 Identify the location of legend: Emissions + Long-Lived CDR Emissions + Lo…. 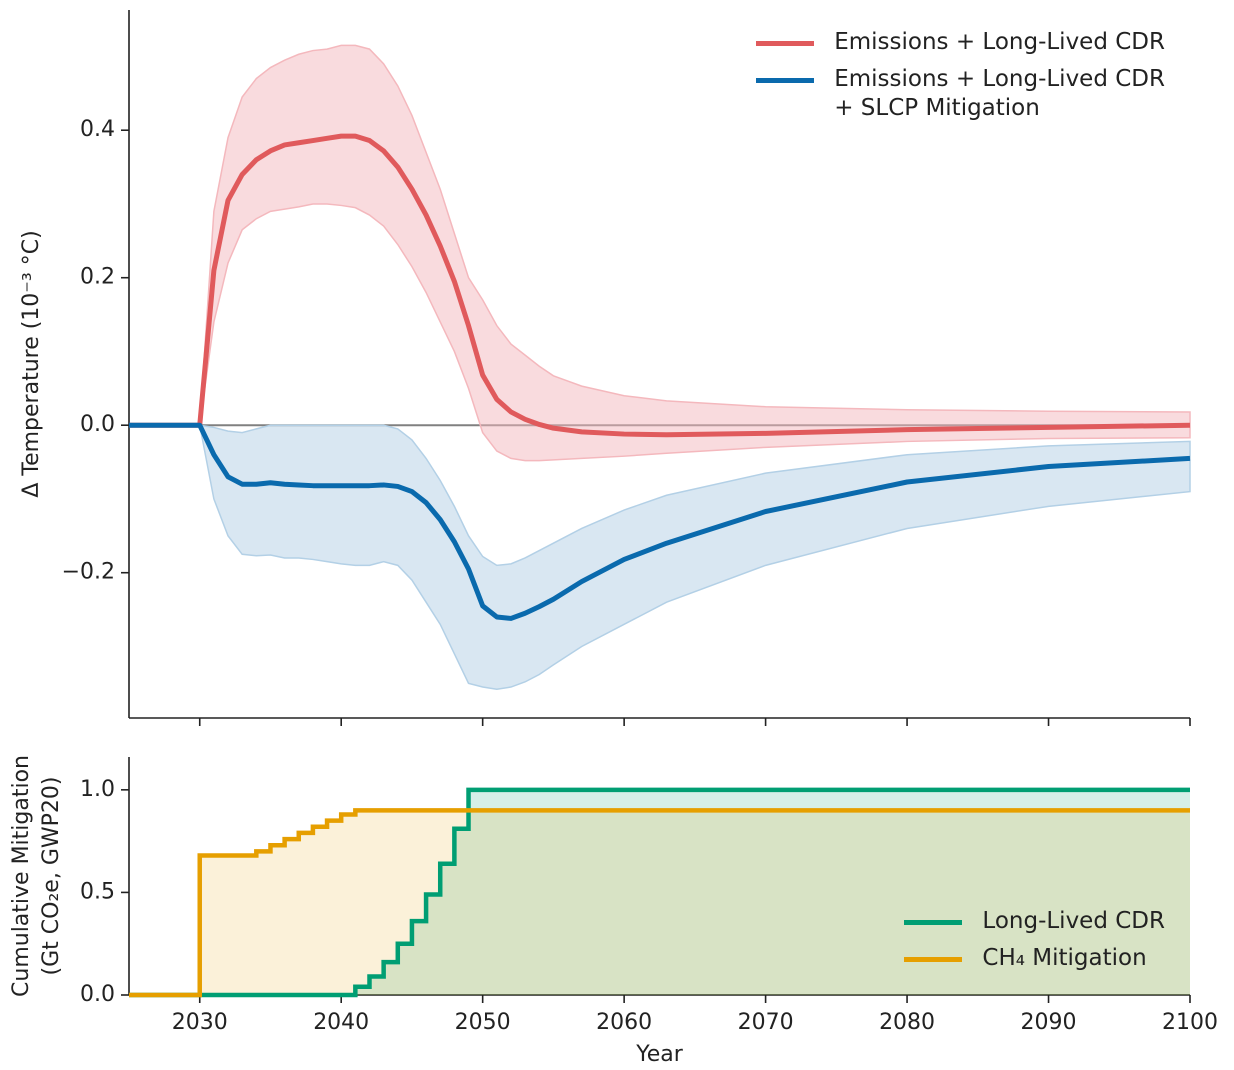
(960, 79).